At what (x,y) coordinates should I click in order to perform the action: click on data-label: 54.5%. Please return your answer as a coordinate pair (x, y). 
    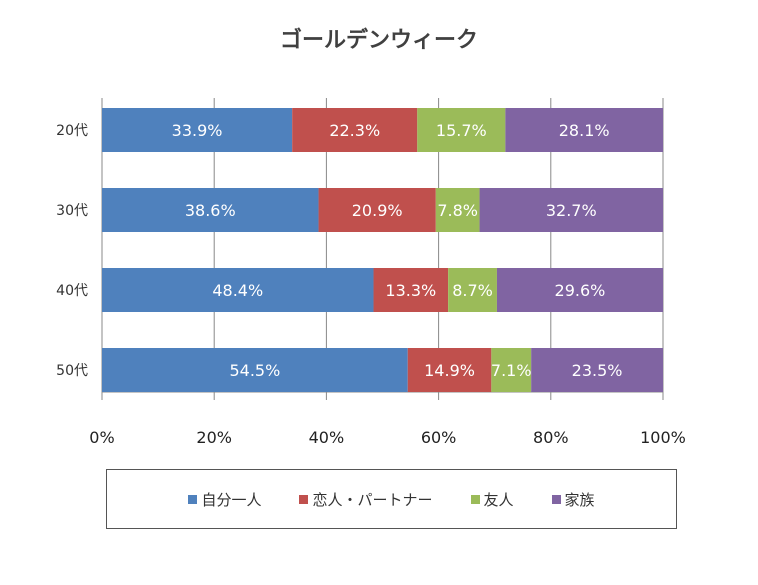
    Looking at the image, I should click on (254, 370).